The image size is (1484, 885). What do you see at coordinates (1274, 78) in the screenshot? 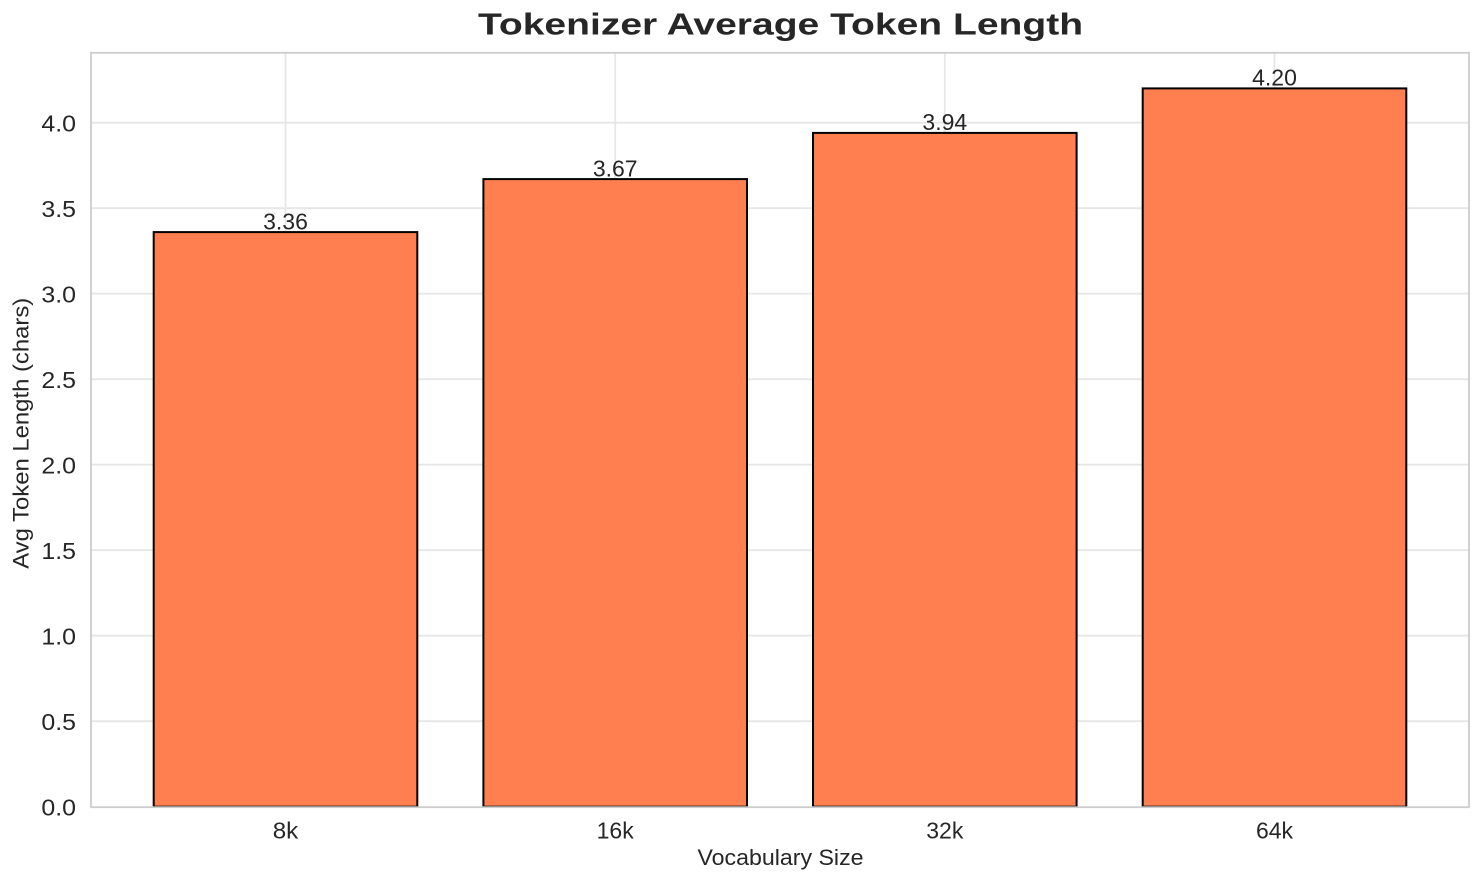
I see `svg-text: 4.20` at bounding box center [1274, 78].